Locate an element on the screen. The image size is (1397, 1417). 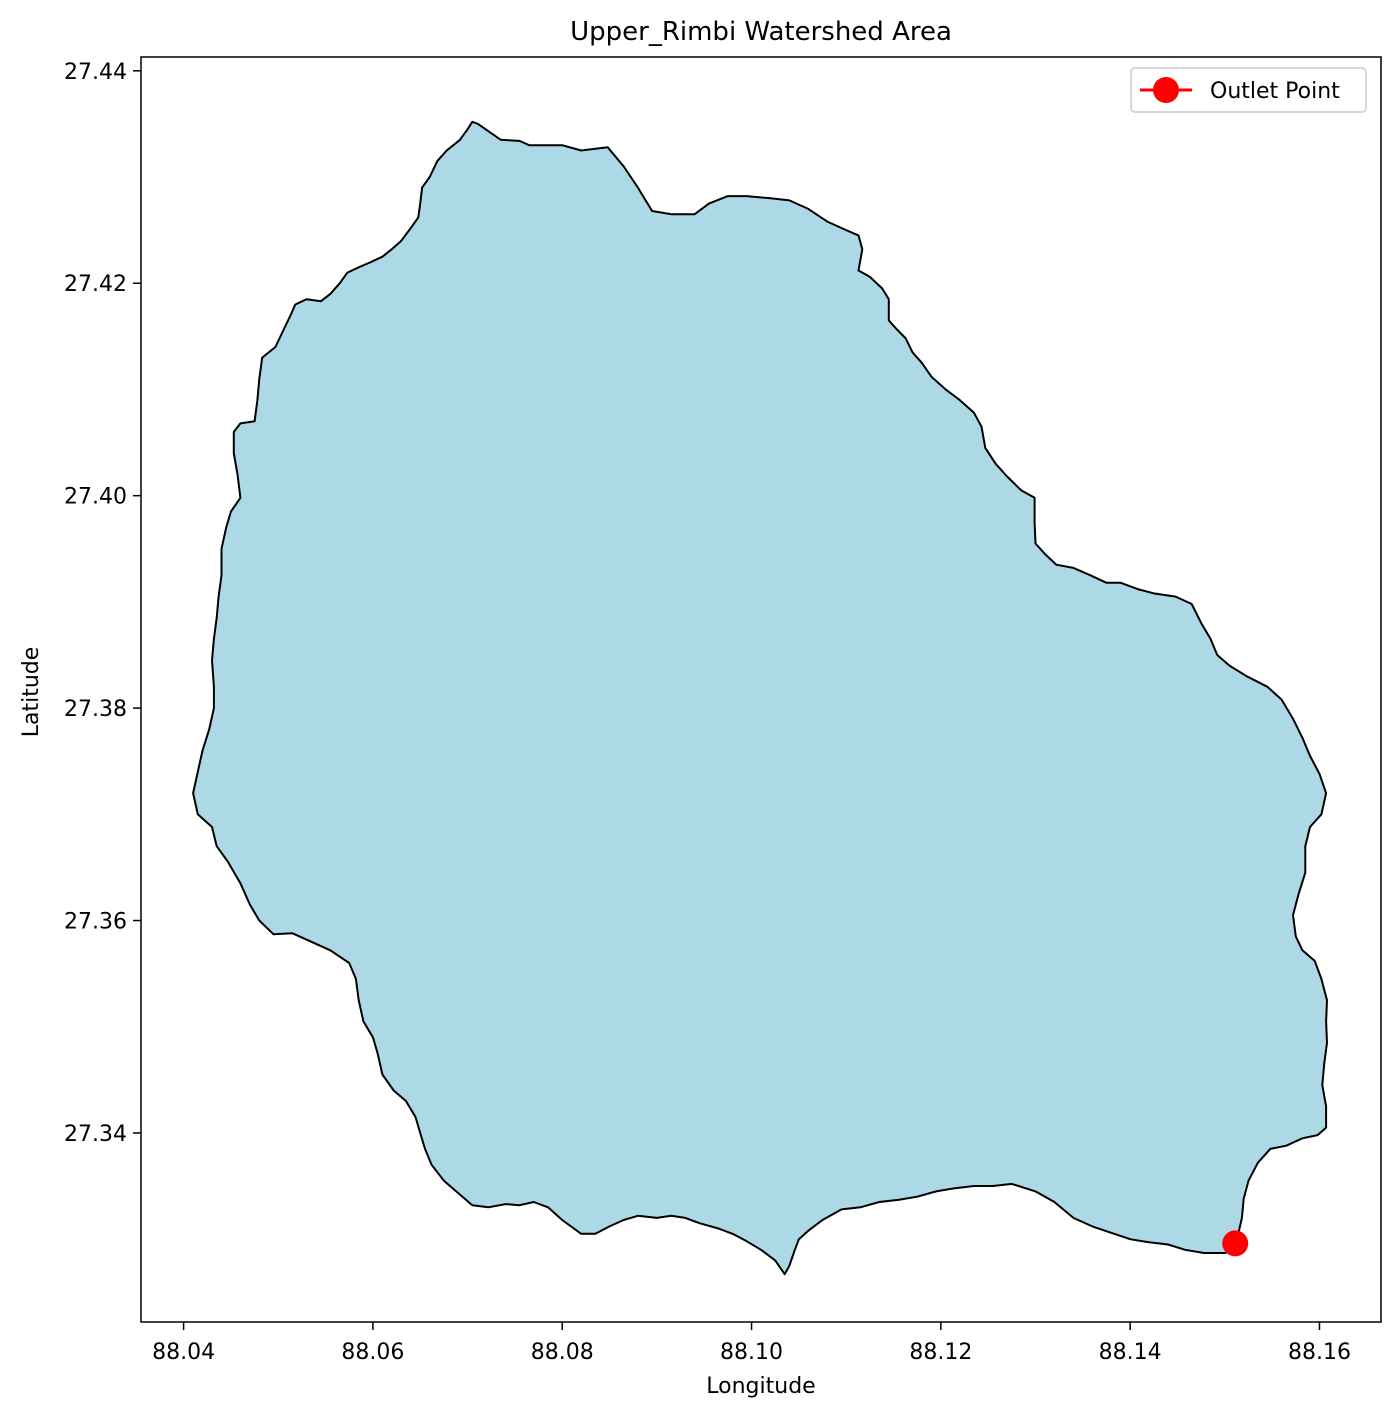
y-tick-label: 27.40 is located at coordinates (95, 497).